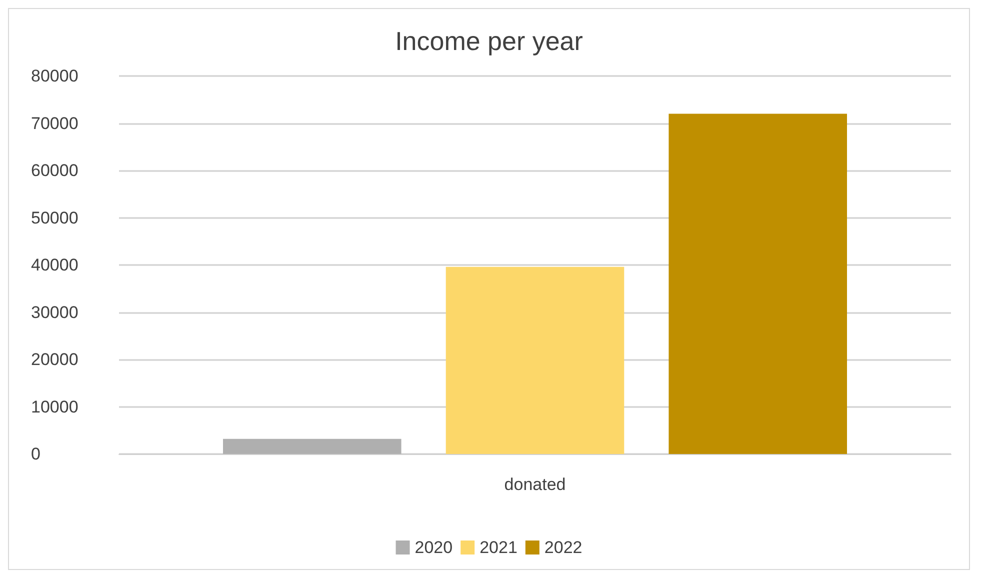  I want to click on y-tick-label: 20000, so click(54, 359).